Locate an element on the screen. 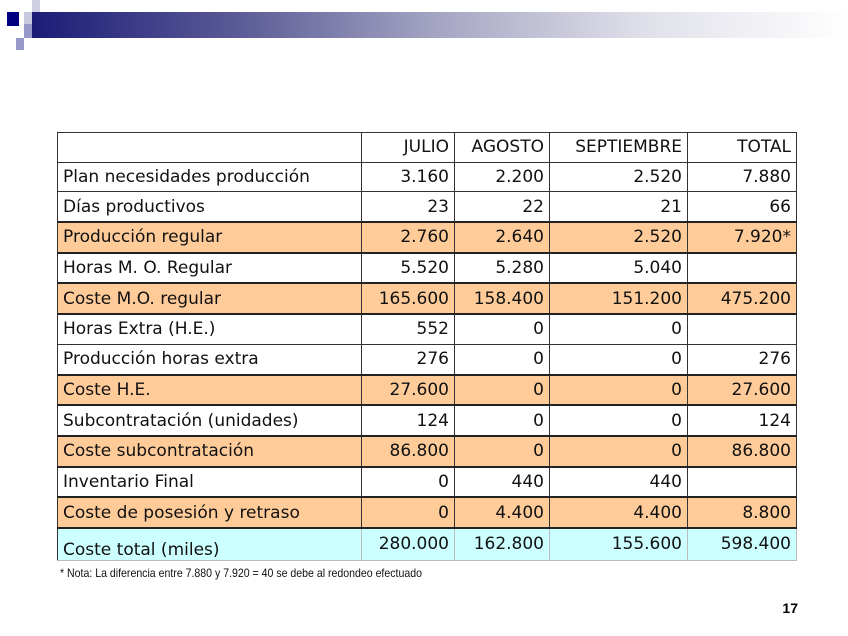 This screenshot has width=848, height=636. table-row: Producción horas extra 276 0 0 276 is located at coordinates (427, 359).